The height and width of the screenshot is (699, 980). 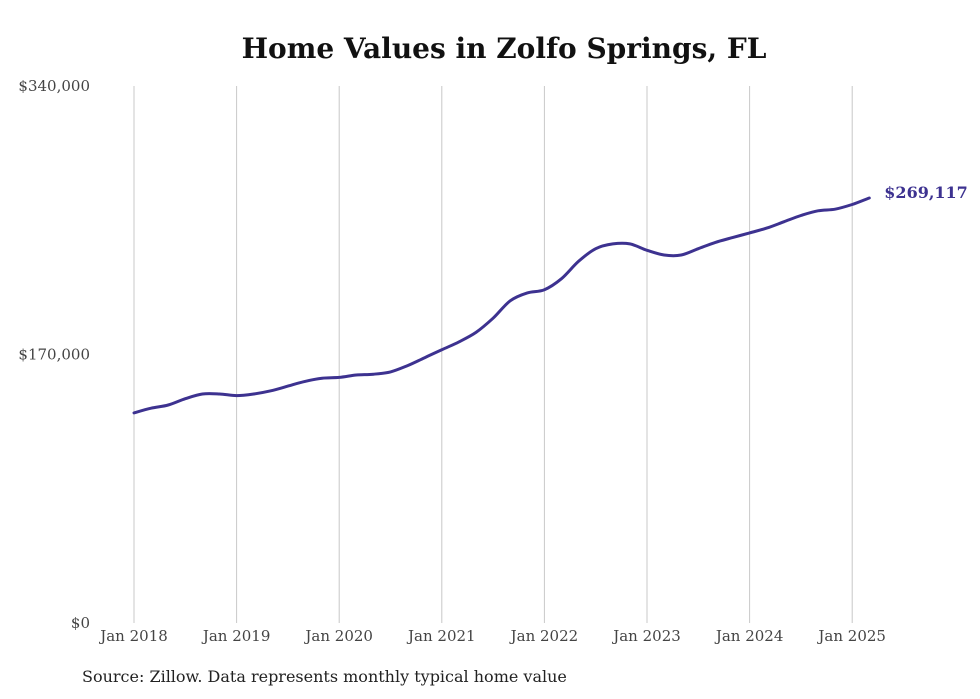 What do you see at coordinates (441, 636) in the screenshot?
I see `x-tick-label: Jan 2021` at bounding box center [441, 636].